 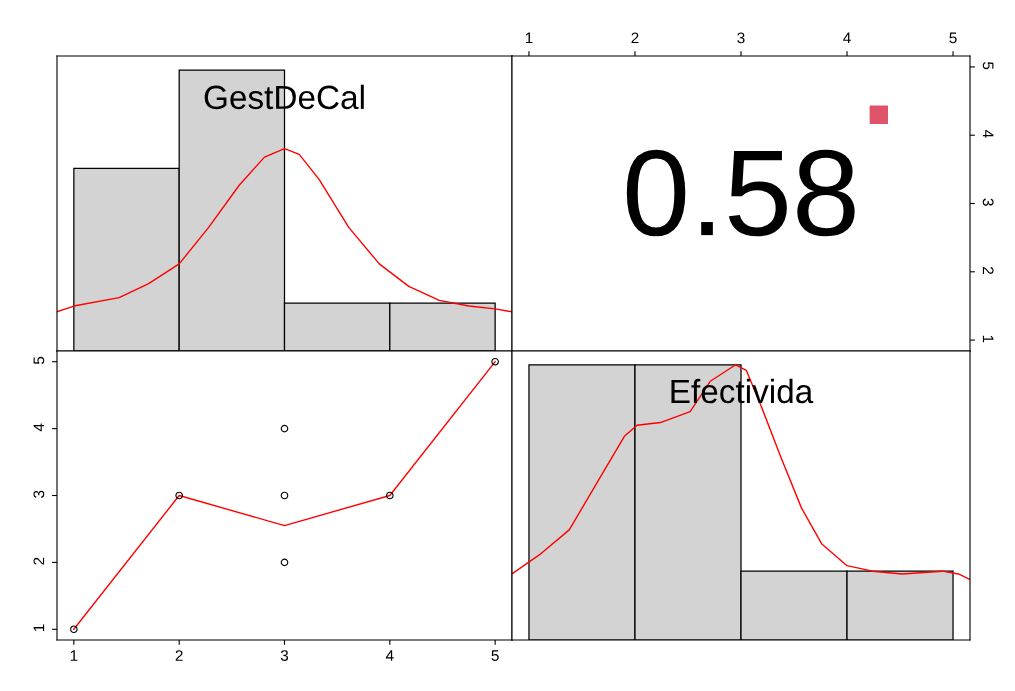 What do you see at coordinates (740, 193) in the screenshot?
I see `annotation: 0.58` at bounding box center [740, 193].